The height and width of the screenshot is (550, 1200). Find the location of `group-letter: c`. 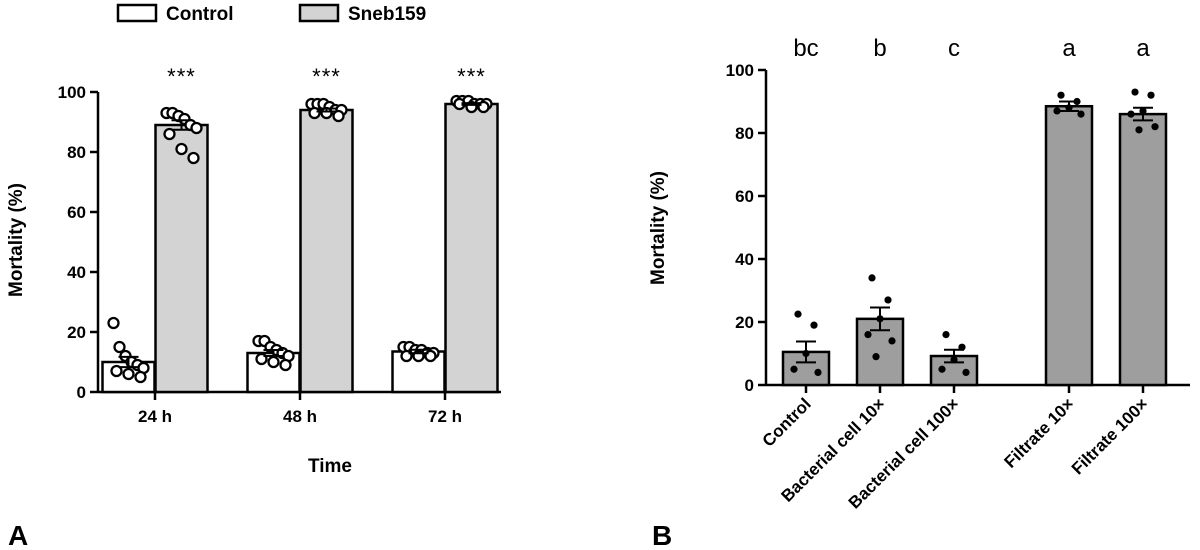

group-letter: c is located at coordinates (954, 48).